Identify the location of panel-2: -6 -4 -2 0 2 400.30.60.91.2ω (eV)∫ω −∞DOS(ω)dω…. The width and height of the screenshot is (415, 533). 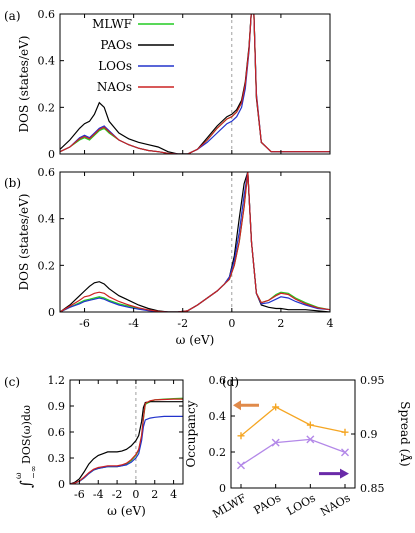
(94, 446).